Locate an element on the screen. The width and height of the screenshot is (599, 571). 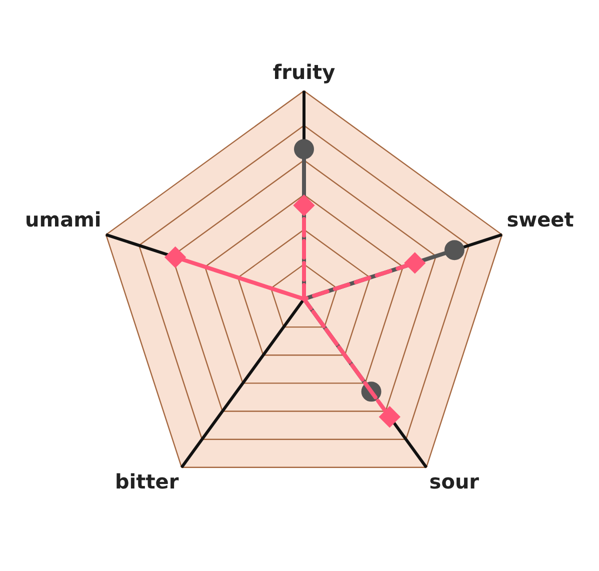
spoke-label: umami is located at coordinates (63, 219).